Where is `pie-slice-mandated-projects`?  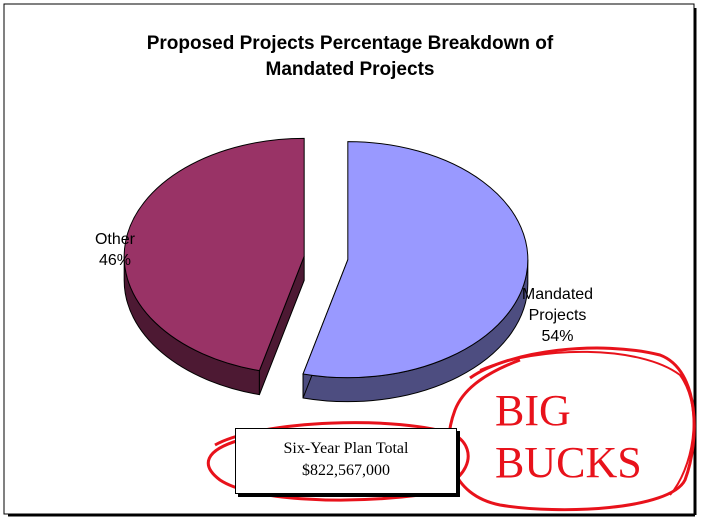
pie-slice-mandated-projects is located at coordinates (415, 260).